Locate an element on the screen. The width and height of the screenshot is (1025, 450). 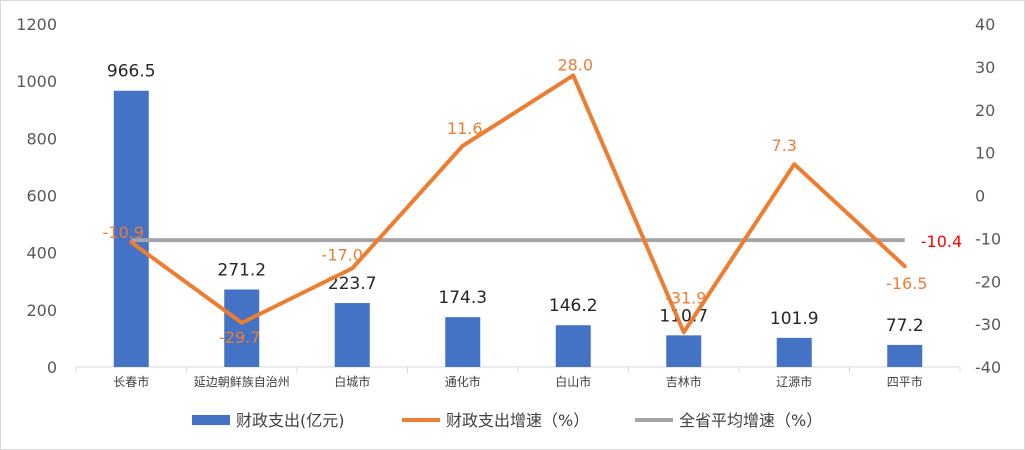
category-label: 延边朝鲜族自治州 is located at coordinates (242, 382).